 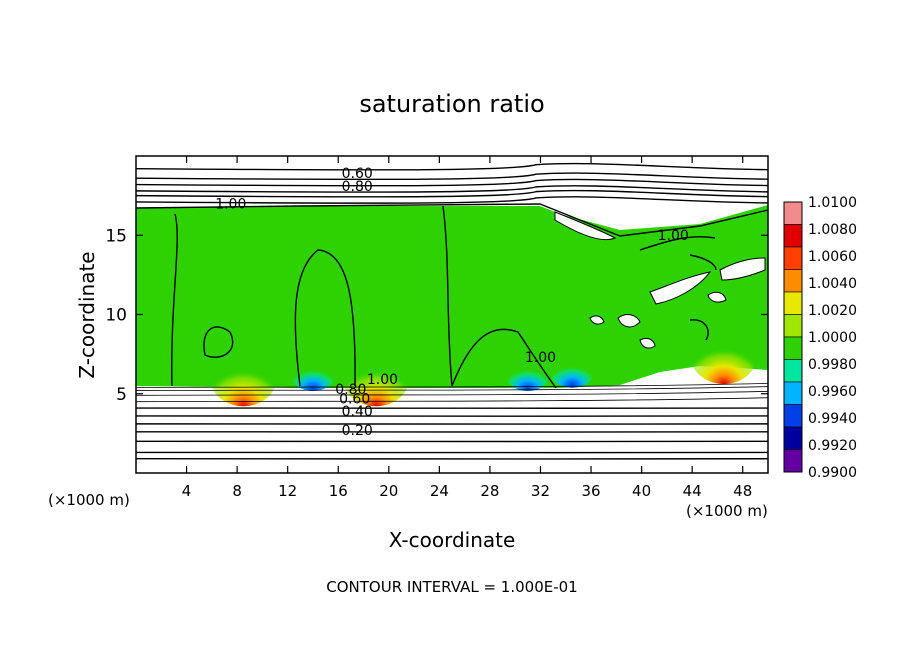 I want to click on x-axis-label: X-coordinate, so click(x=452, y=540).